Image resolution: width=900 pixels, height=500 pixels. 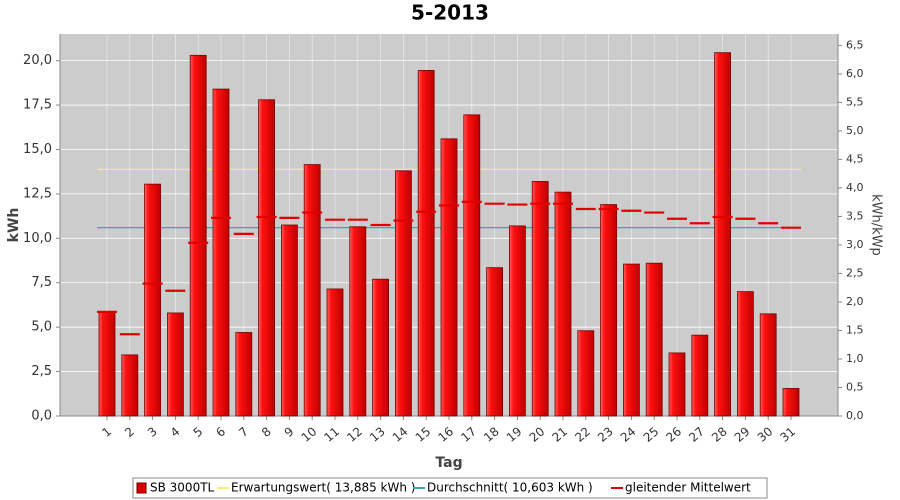 I want to click on y2-tick-label: 0,0, so click(x=855, y=415).